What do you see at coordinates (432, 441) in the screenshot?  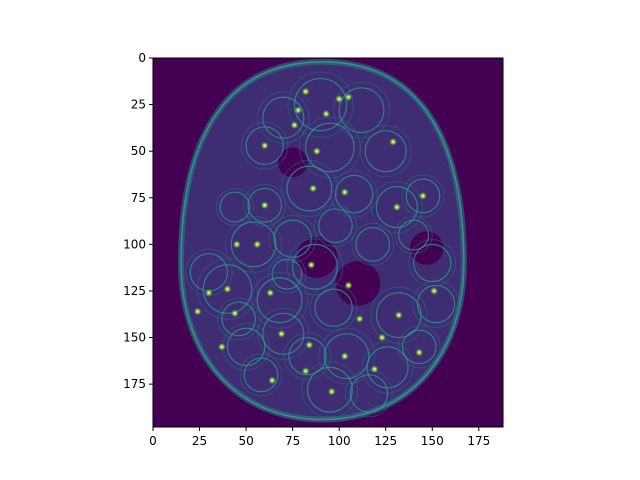 I see `x-tick-label: 150` at bounding box center [432, 441].